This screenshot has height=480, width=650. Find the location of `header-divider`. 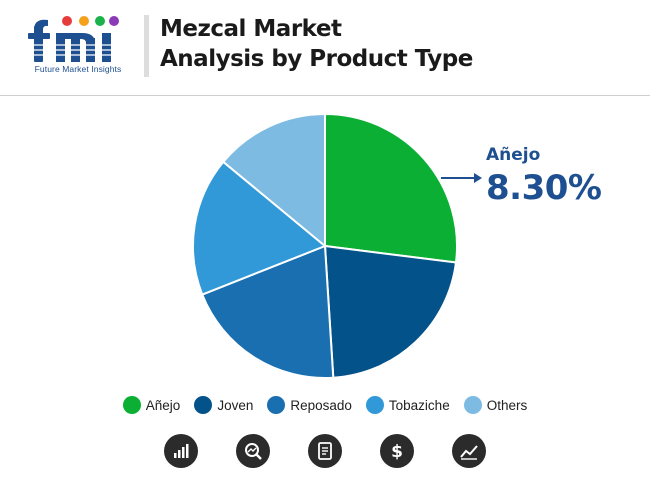

header-divider is located at coordinates (325, 95).